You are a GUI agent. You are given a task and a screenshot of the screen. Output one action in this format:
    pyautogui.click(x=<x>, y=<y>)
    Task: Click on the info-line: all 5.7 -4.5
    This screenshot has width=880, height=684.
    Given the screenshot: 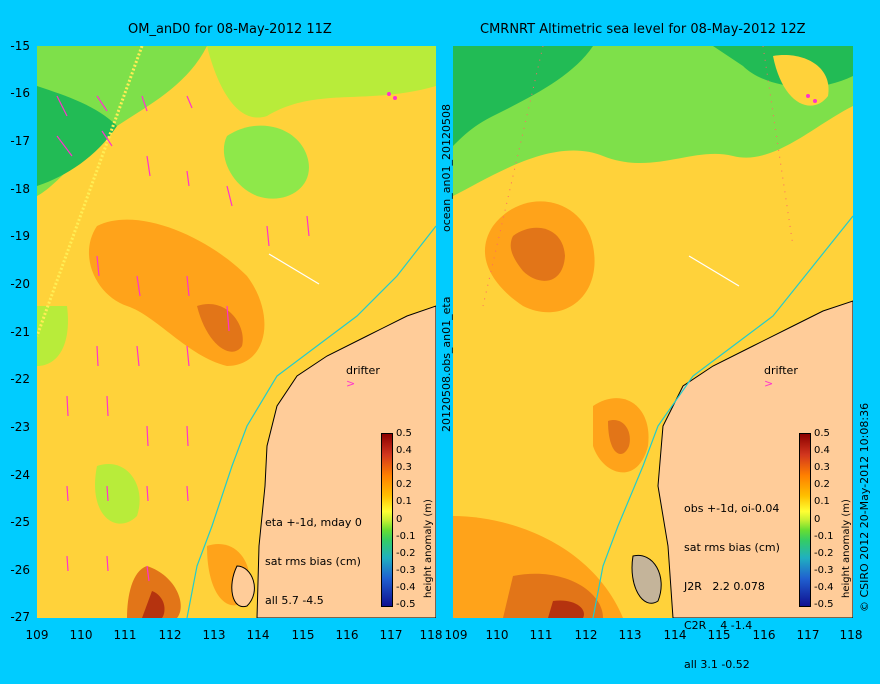 What is the action you would take?
    pyautogui.click(x=294, y=600)
    